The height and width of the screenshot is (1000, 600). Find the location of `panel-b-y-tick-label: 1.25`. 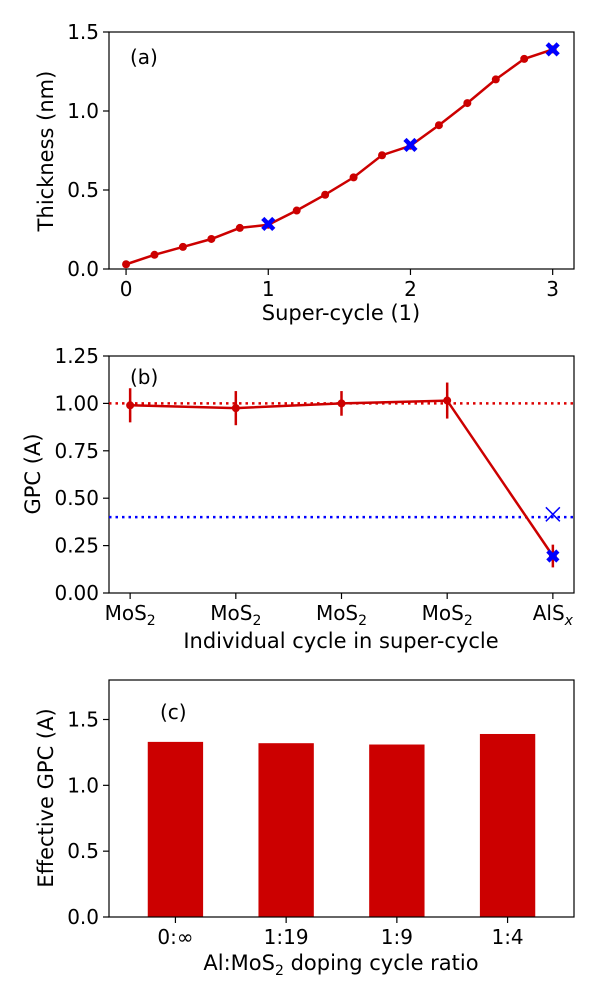

panel-b-y-tick-label: 1.25 is located at coordinates (76, 356).